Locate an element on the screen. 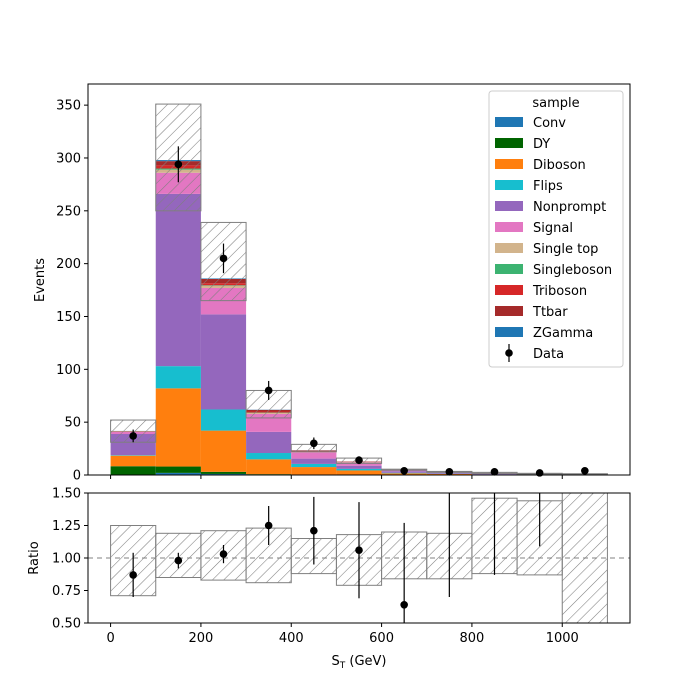  legend-data-marker is located at coordinates (509, 353).